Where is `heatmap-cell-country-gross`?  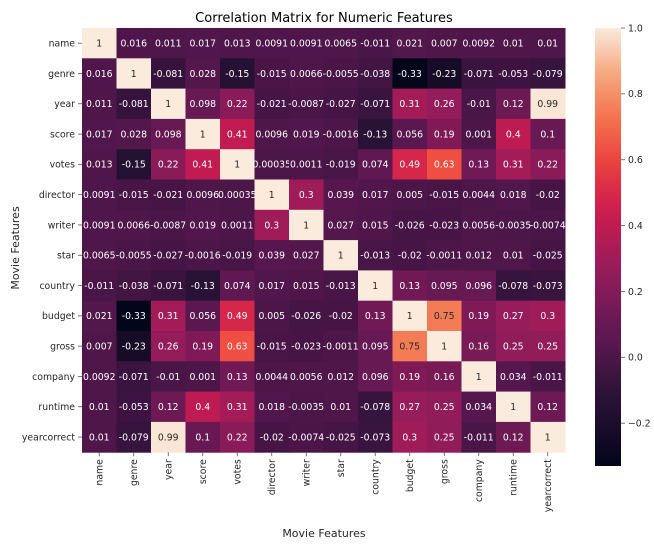 heatmap-cell-country-gross is located at coordinates (444, 286).